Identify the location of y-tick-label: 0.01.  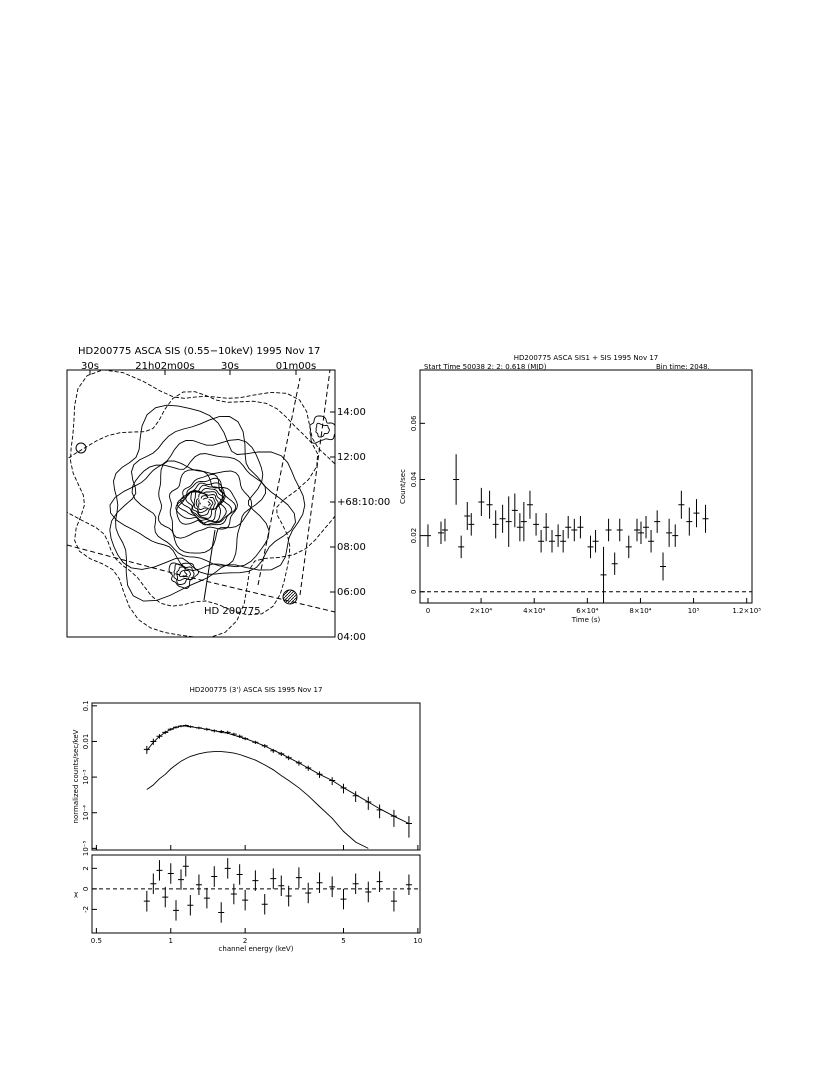
(86, 742).